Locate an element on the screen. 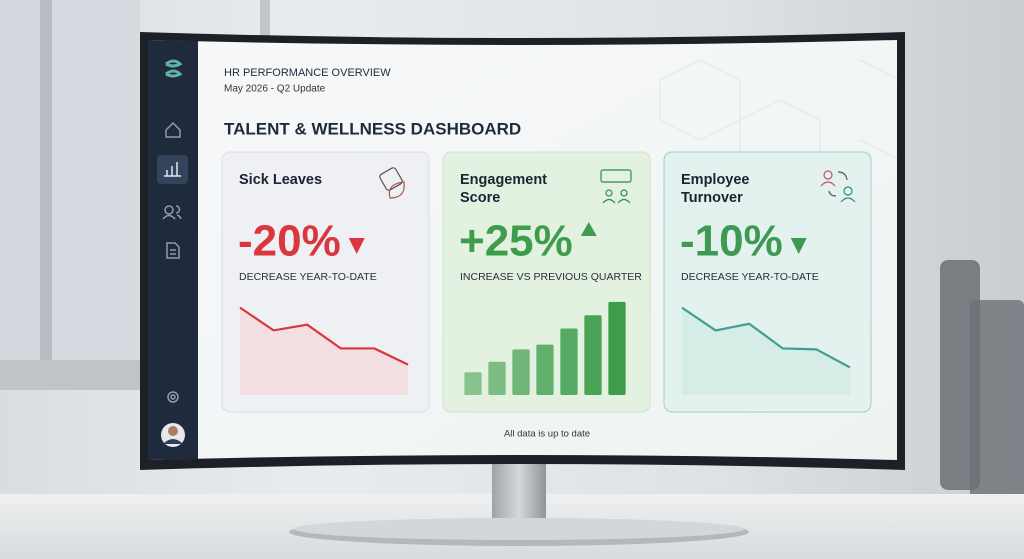 This screenshot has width=1024, height=559. card-title: Employee is located at coordinates (715, 180).